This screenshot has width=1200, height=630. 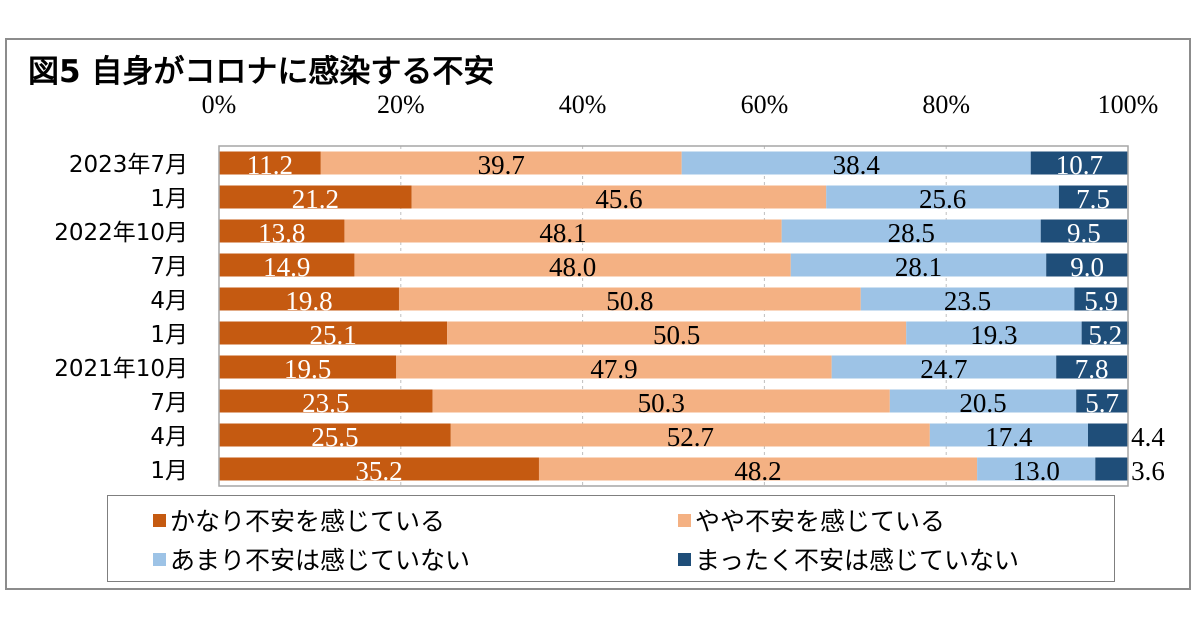 I want to click on data-label: 14.9, so click(x=286, y=267).